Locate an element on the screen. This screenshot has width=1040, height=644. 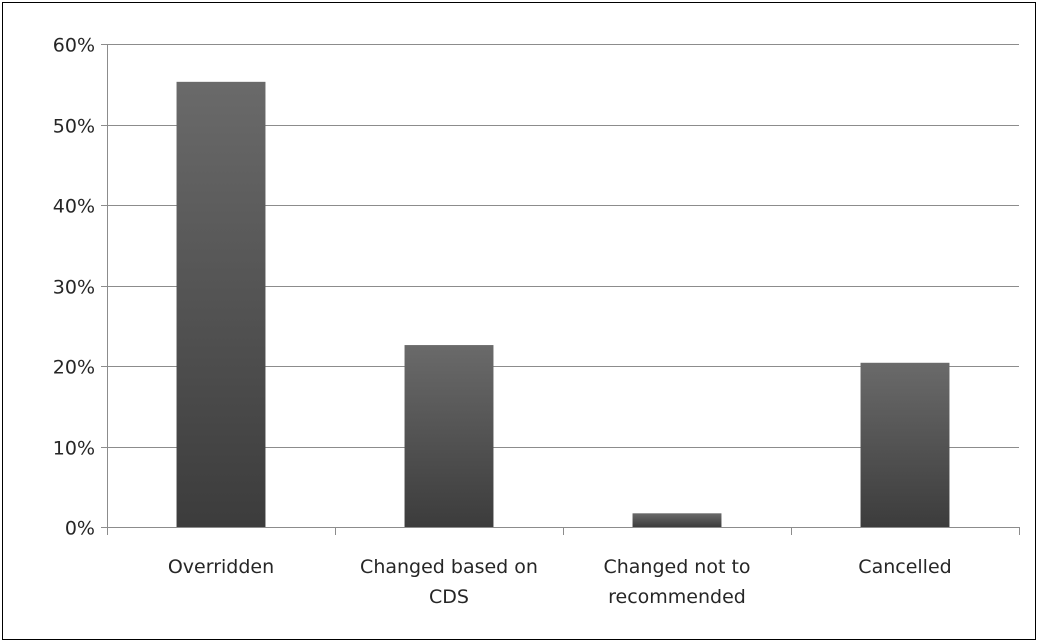
y-tick-label: 0% is located at coordinates (80, 529).